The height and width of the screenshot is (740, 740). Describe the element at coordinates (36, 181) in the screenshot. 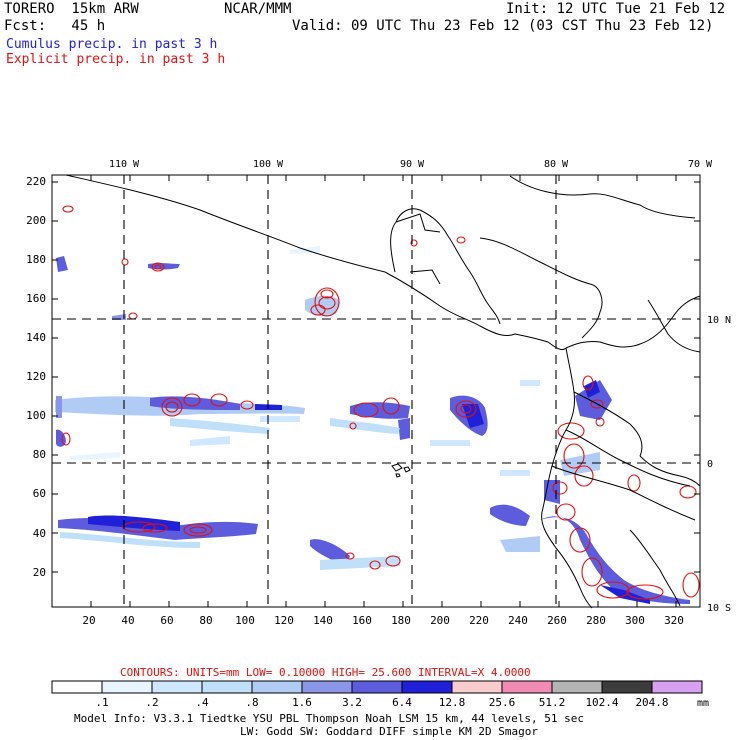

I see `y-tick-label: 220` at that location.